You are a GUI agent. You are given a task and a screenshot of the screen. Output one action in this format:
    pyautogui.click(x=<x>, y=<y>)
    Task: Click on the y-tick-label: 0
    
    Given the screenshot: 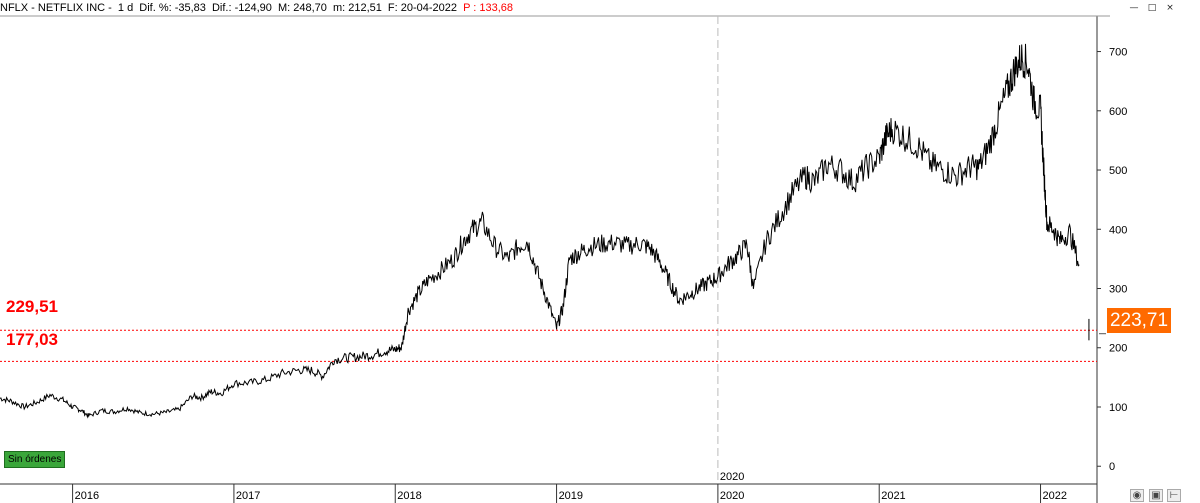 What is the action you would take?
    pyautogui.click(x=1112, y=467)
    